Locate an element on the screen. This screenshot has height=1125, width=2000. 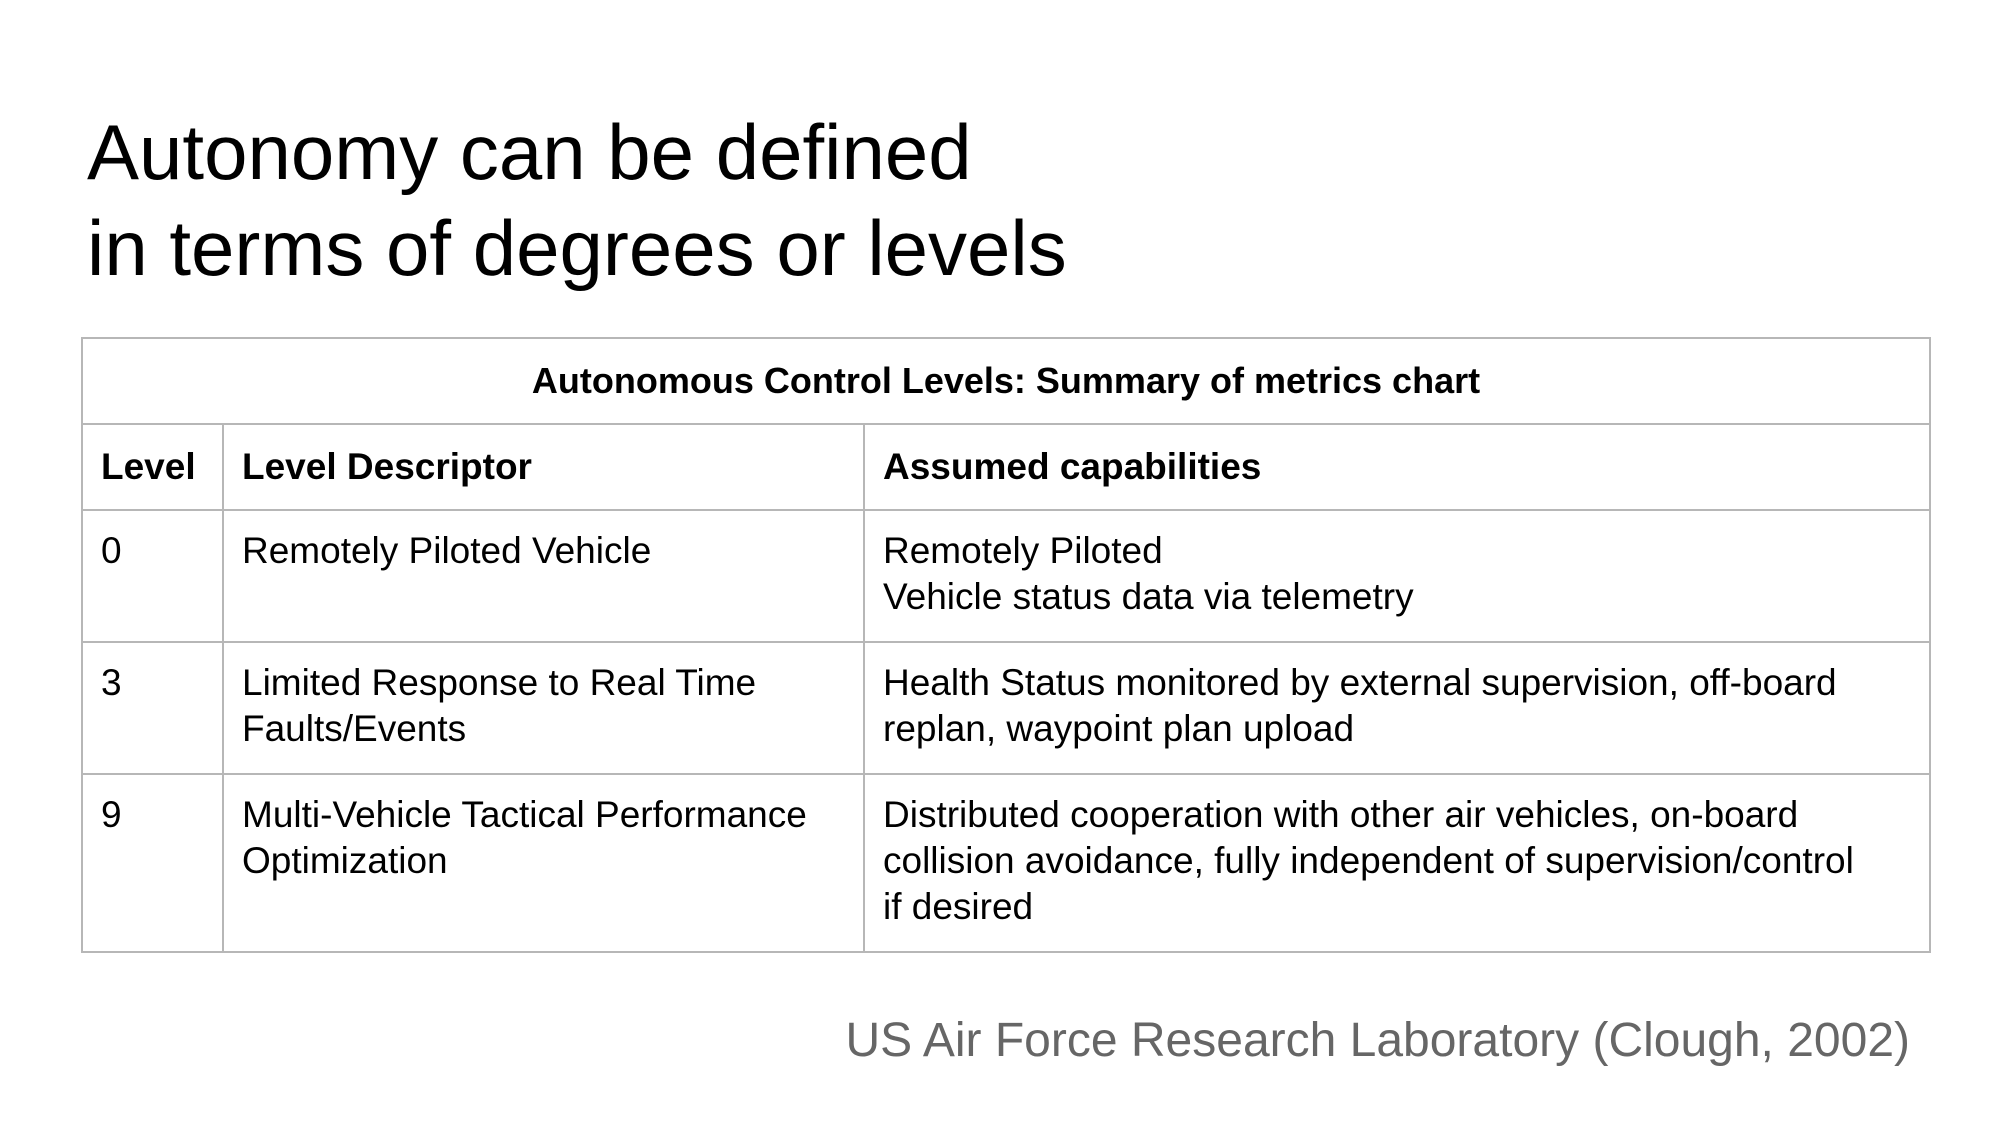
capabilities-line: if desired is located at coordinates (958, 906).